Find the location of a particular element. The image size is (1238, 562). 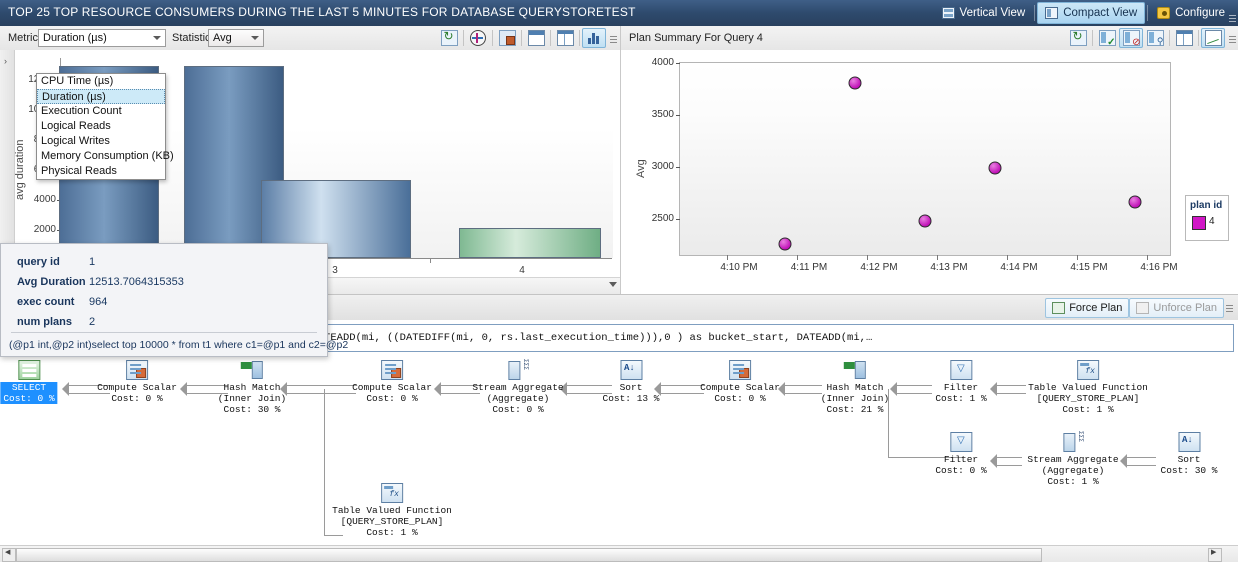

metric-option-cpu-time: CPU Time (µs) is located at coordinates (77, 81).